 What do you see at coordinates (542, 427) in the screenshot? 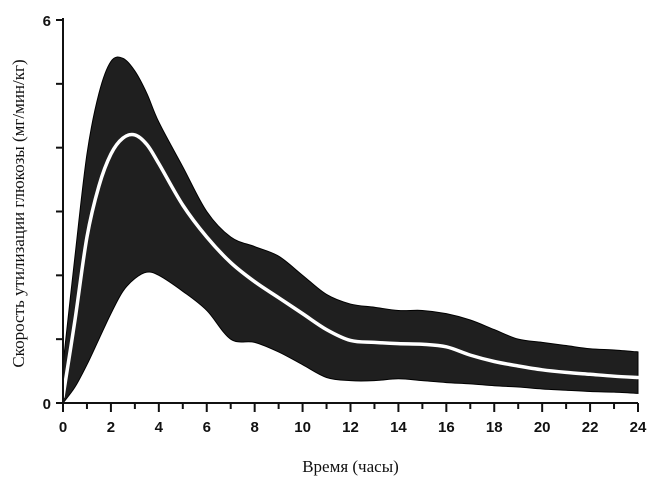
I see `x-tick-label: 20` at bounding box center [542, 427].